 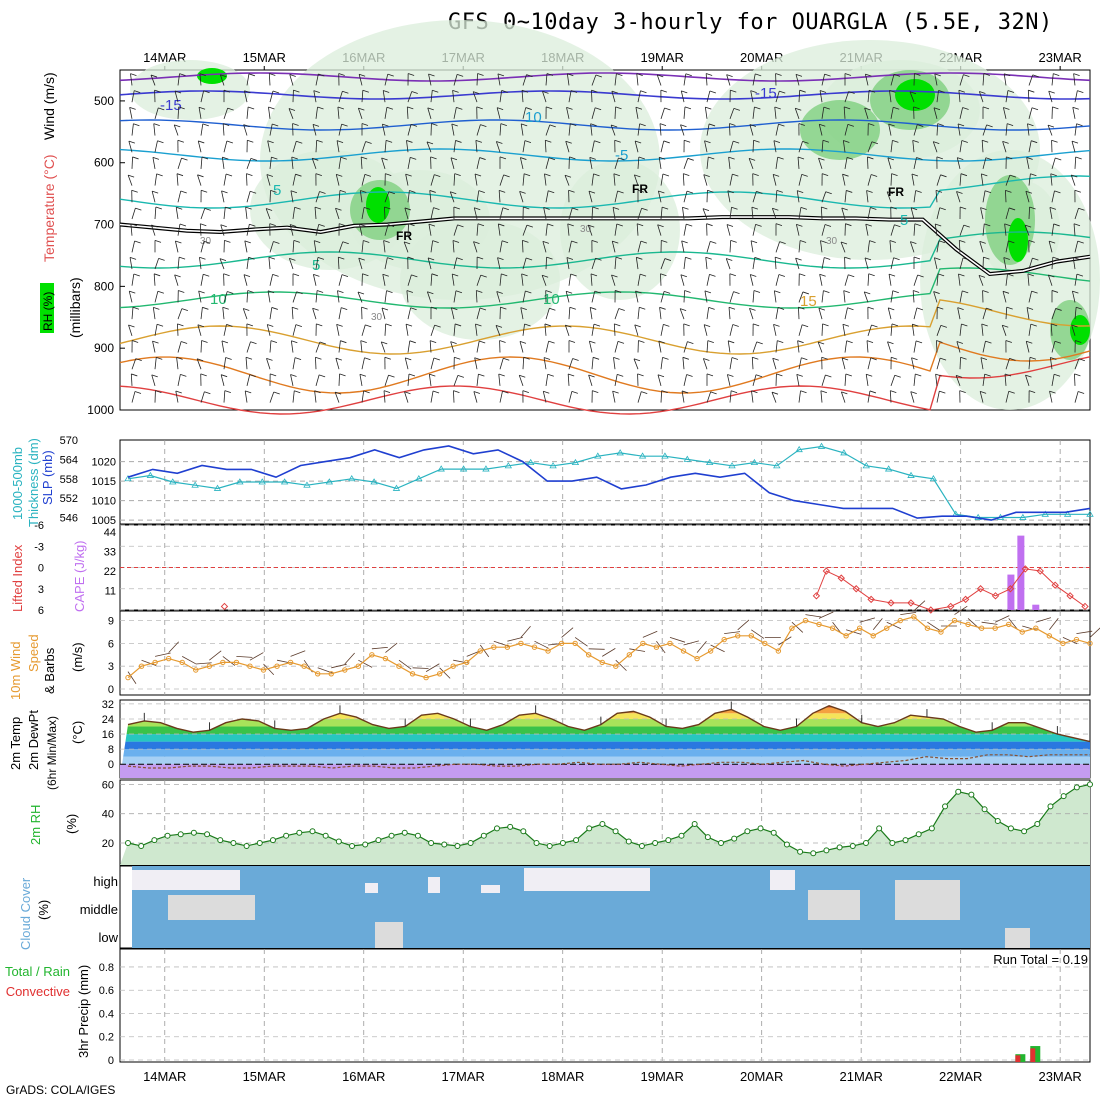 What do you see at coordinates (111, 667) in the screenshot?
I see `y-tick-label-wind: 3` at bounding box center [111, 667].